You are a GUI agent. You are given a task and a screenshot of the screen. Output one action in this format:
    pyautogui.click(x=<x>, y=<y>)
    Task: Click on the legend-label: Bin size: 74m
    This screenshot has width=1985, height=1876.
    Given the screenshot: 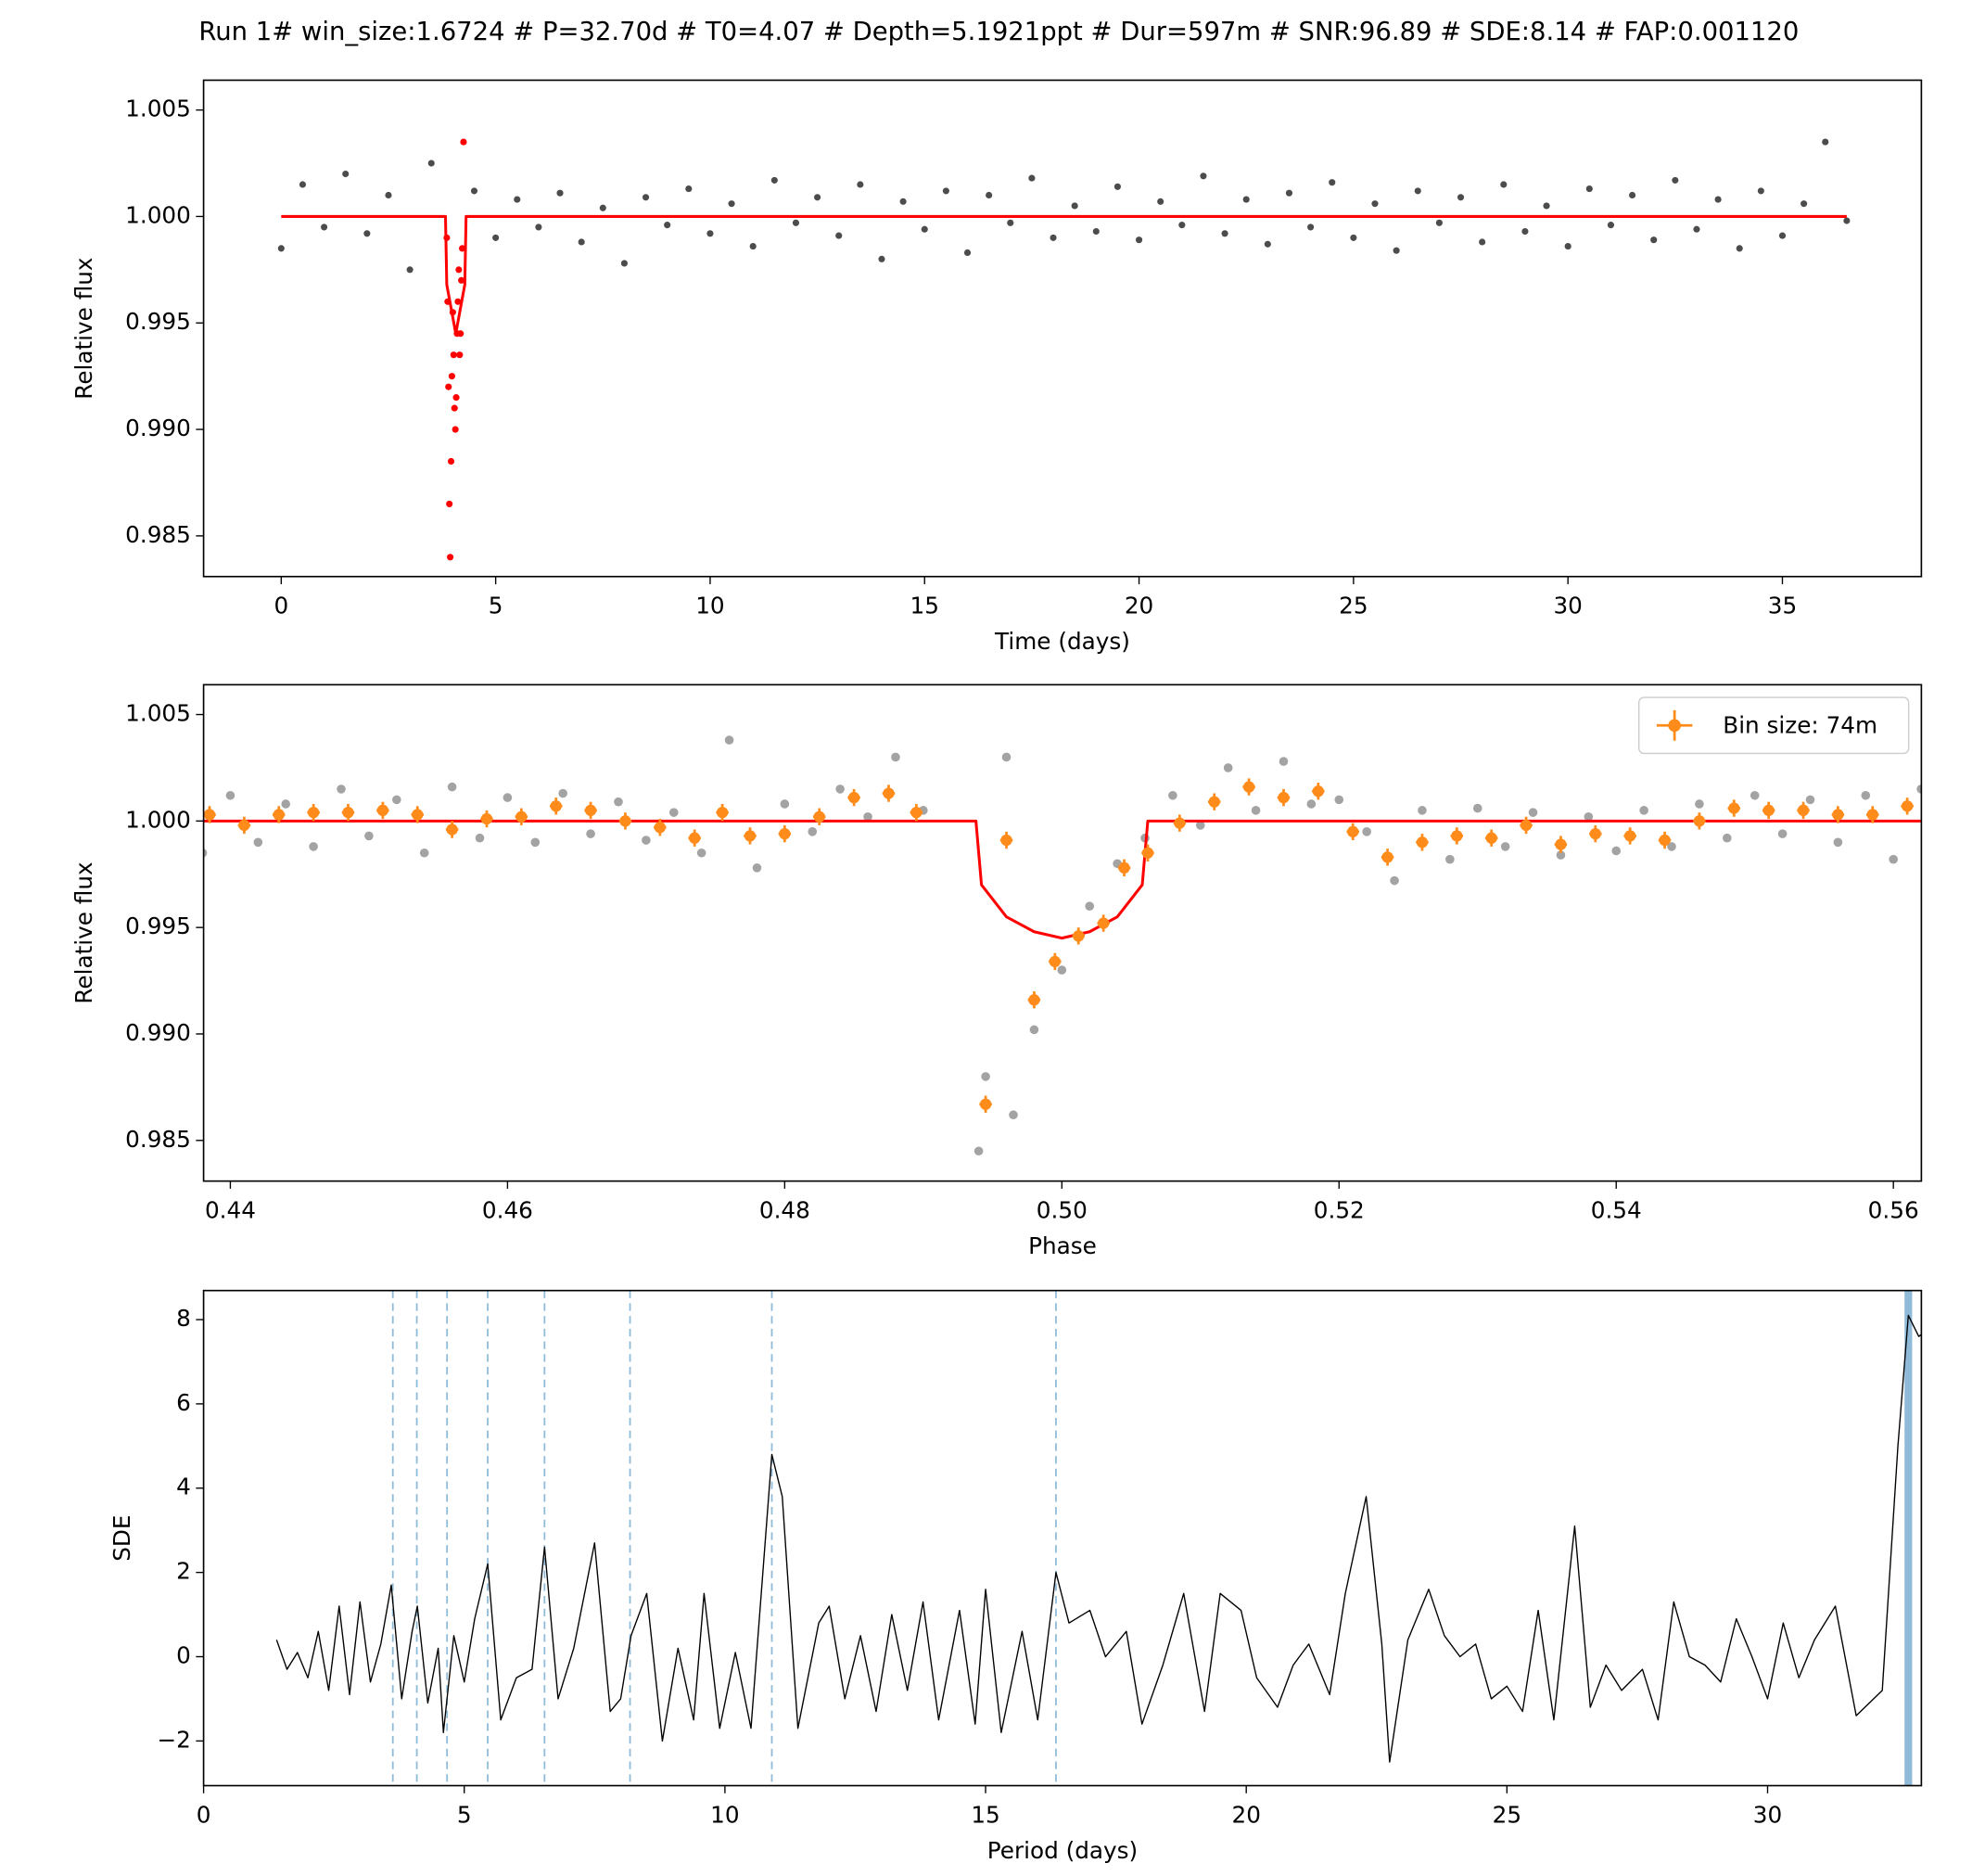 What is the action you would take?
    pyautogui.click(x=1800, y=725)
    